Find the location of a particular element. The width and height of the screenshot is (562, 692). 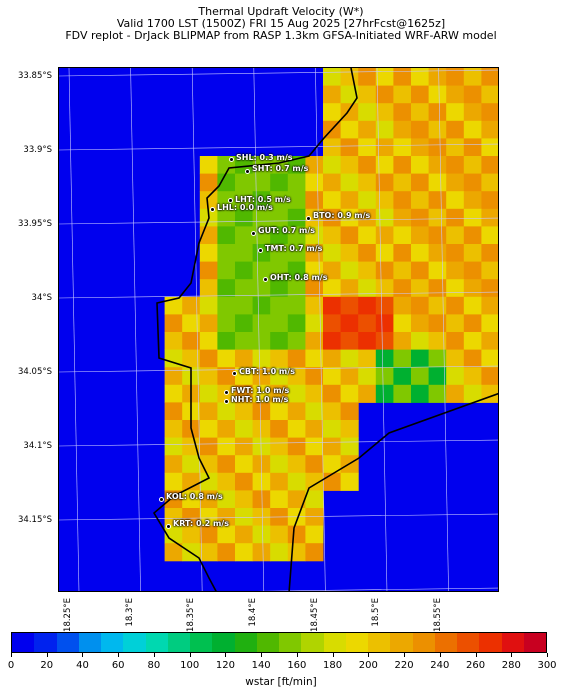

x-label-18-45: 18.45°E is located at coordinates (315, 615).